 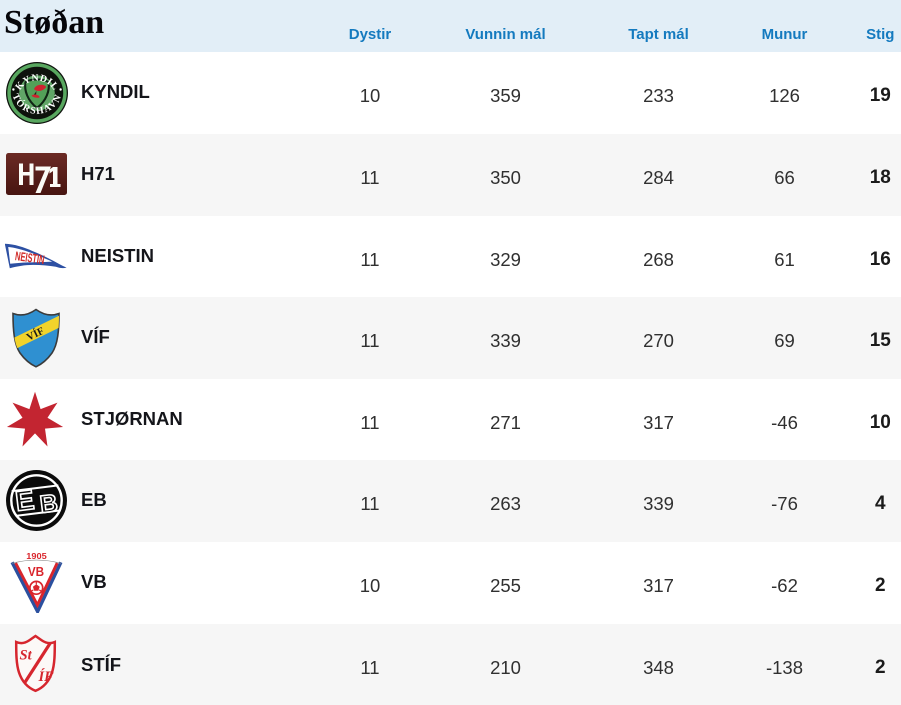 I want to click on svg-text: E, so click(x=25, y=500).